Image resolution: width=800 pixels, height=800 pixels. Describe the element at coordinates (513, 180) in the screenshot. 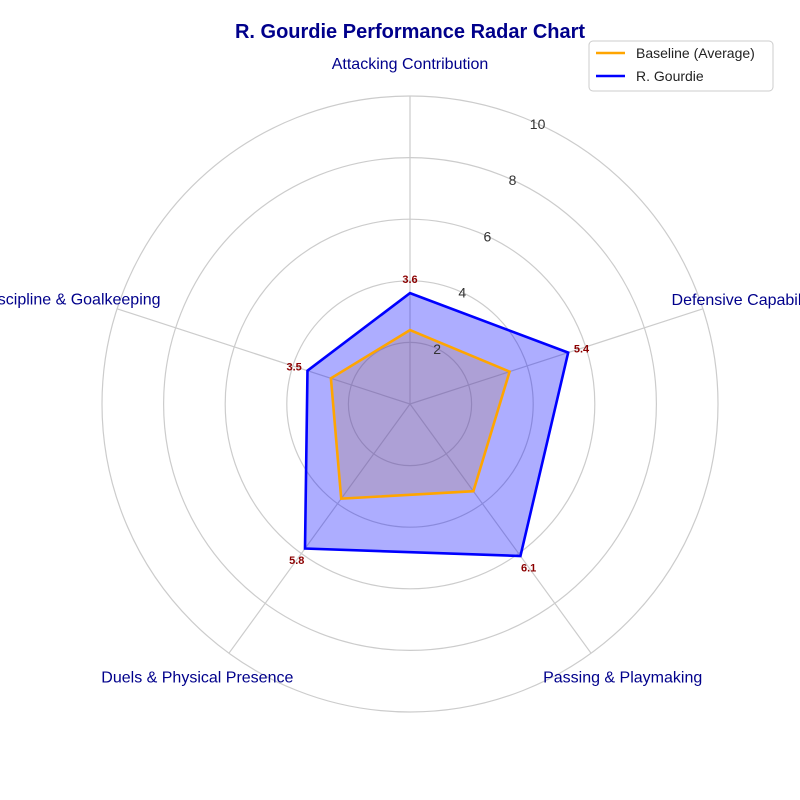

I see `r-tick-label: 8` at that location.